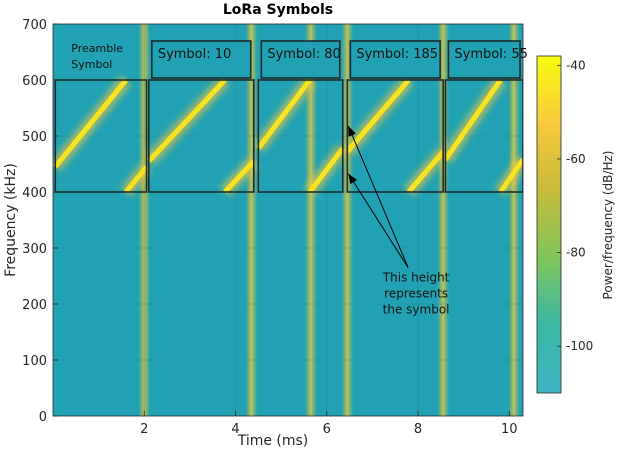 The image size is (619, 455). What do you see at coordinates (303, 54) in the screenshot?
I see `symbol-label: Symbol: 80` at bounding box center [303, 54].